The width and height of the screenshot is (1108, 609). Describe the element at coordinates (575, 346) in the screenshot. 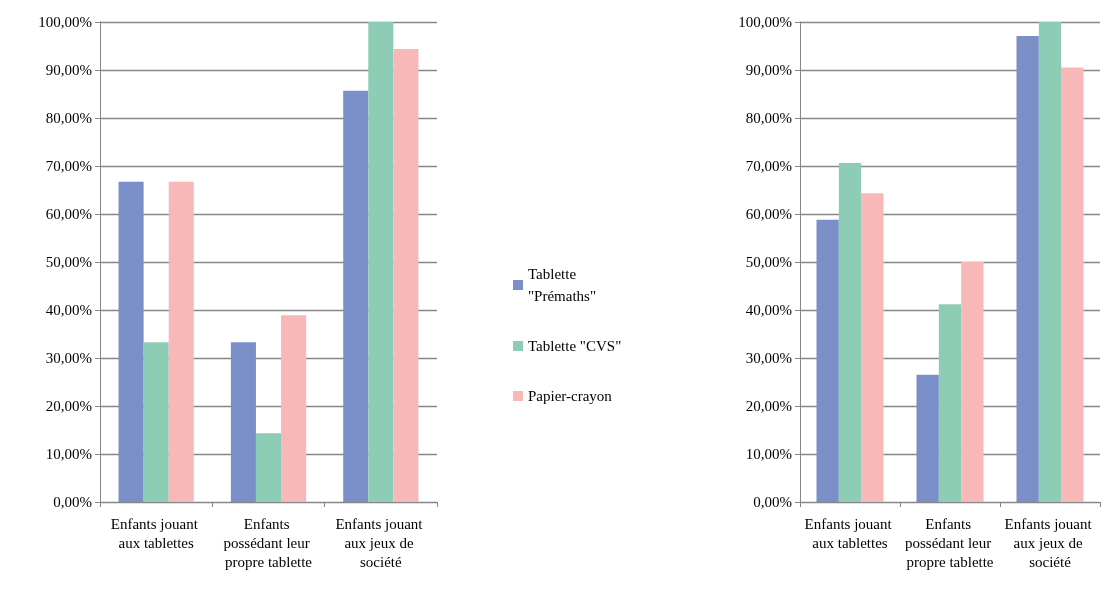

I see `legend-label: Tablette "CVS"` at that location.